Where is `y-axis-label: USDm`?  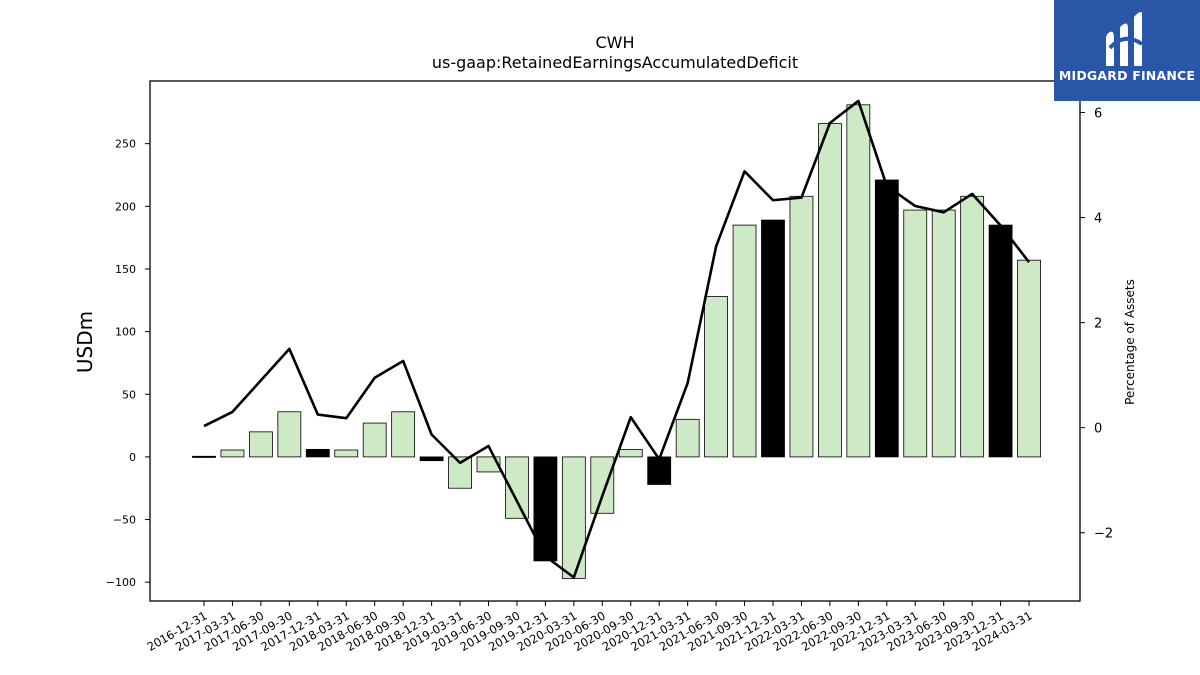 y-axis-label: USDm is located at coordinates (85, 342).